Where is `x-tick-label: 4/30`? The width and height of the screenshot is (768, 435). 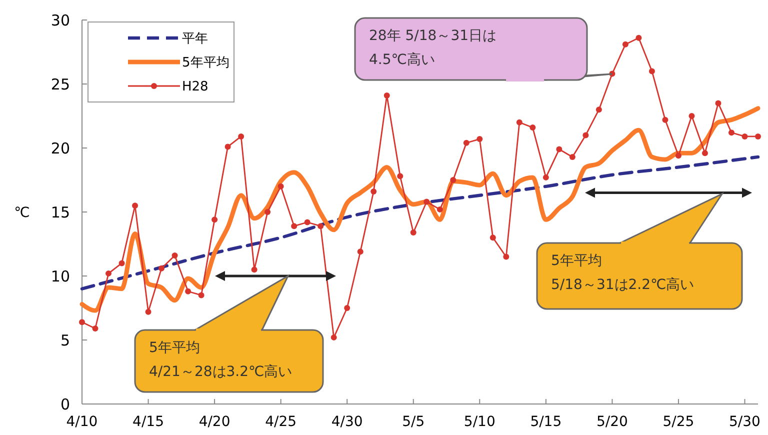 x-tick-label: 4/30 is located at coordinates (347, 422).